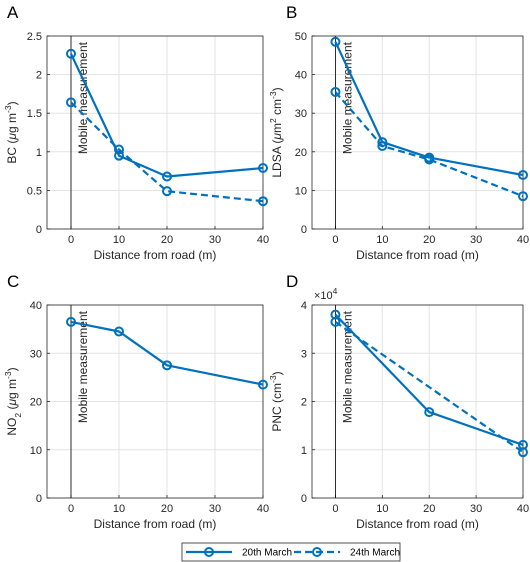 The image size is (530, 562). What do you see at coordinates (276, 401) in the screenshot?
I see `y-axis-label: PNC (cm-3)` at bounding box center [276, 401].